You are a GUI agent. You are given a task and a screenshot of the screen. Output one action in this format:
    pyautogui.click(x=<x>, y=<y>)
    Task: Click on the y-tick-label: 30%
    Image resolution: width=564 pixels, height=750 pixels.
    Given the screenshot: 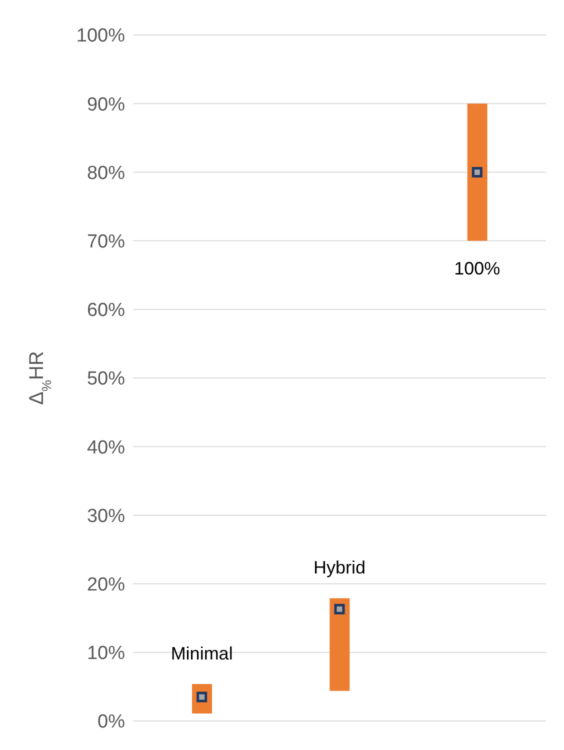 What is the action you would take?
    pyautogui.click(x=106, y=516)
    